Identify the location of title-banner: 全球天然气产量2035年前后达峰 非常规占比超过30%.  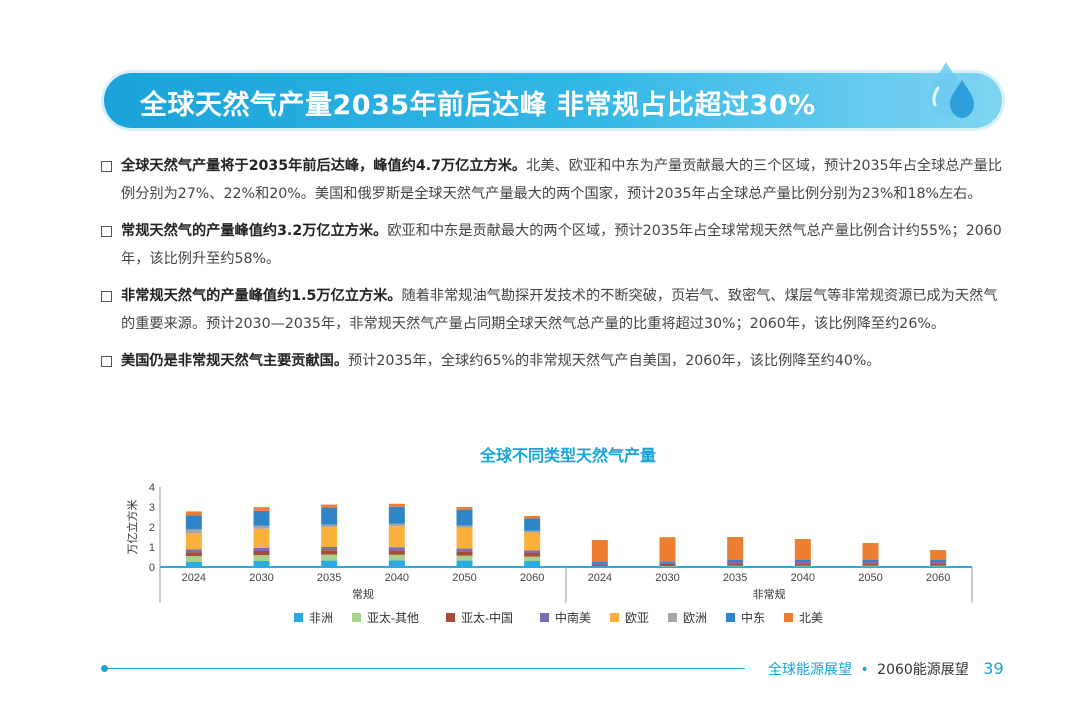
(553, 100).